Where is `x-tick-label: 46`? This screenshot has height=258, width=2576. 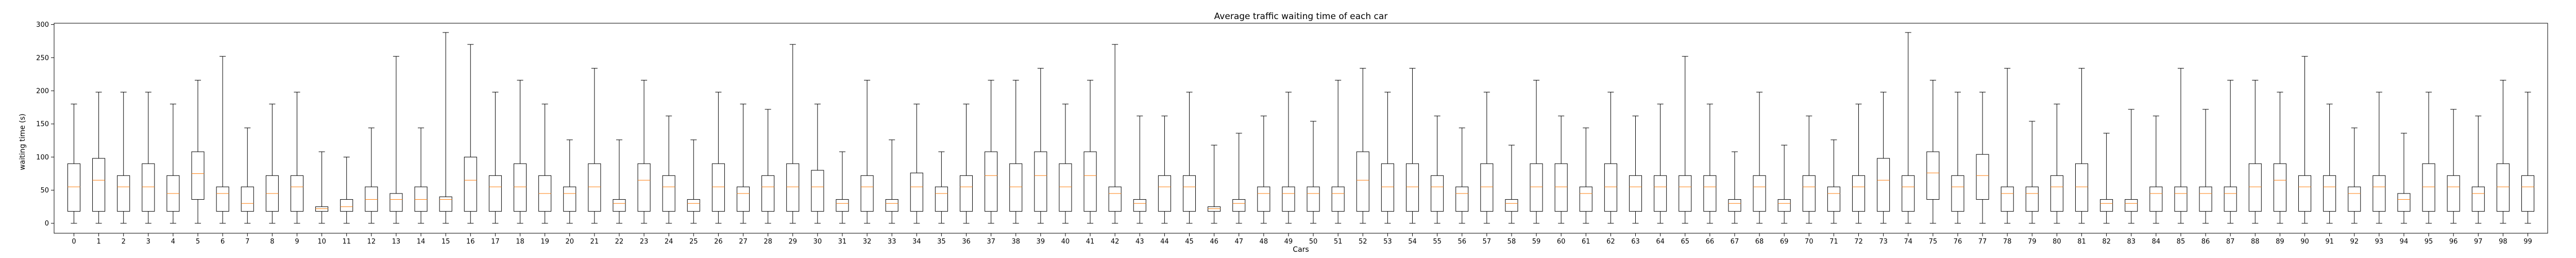 x-tick-label: 46 is located at coordinates (1214, 242).